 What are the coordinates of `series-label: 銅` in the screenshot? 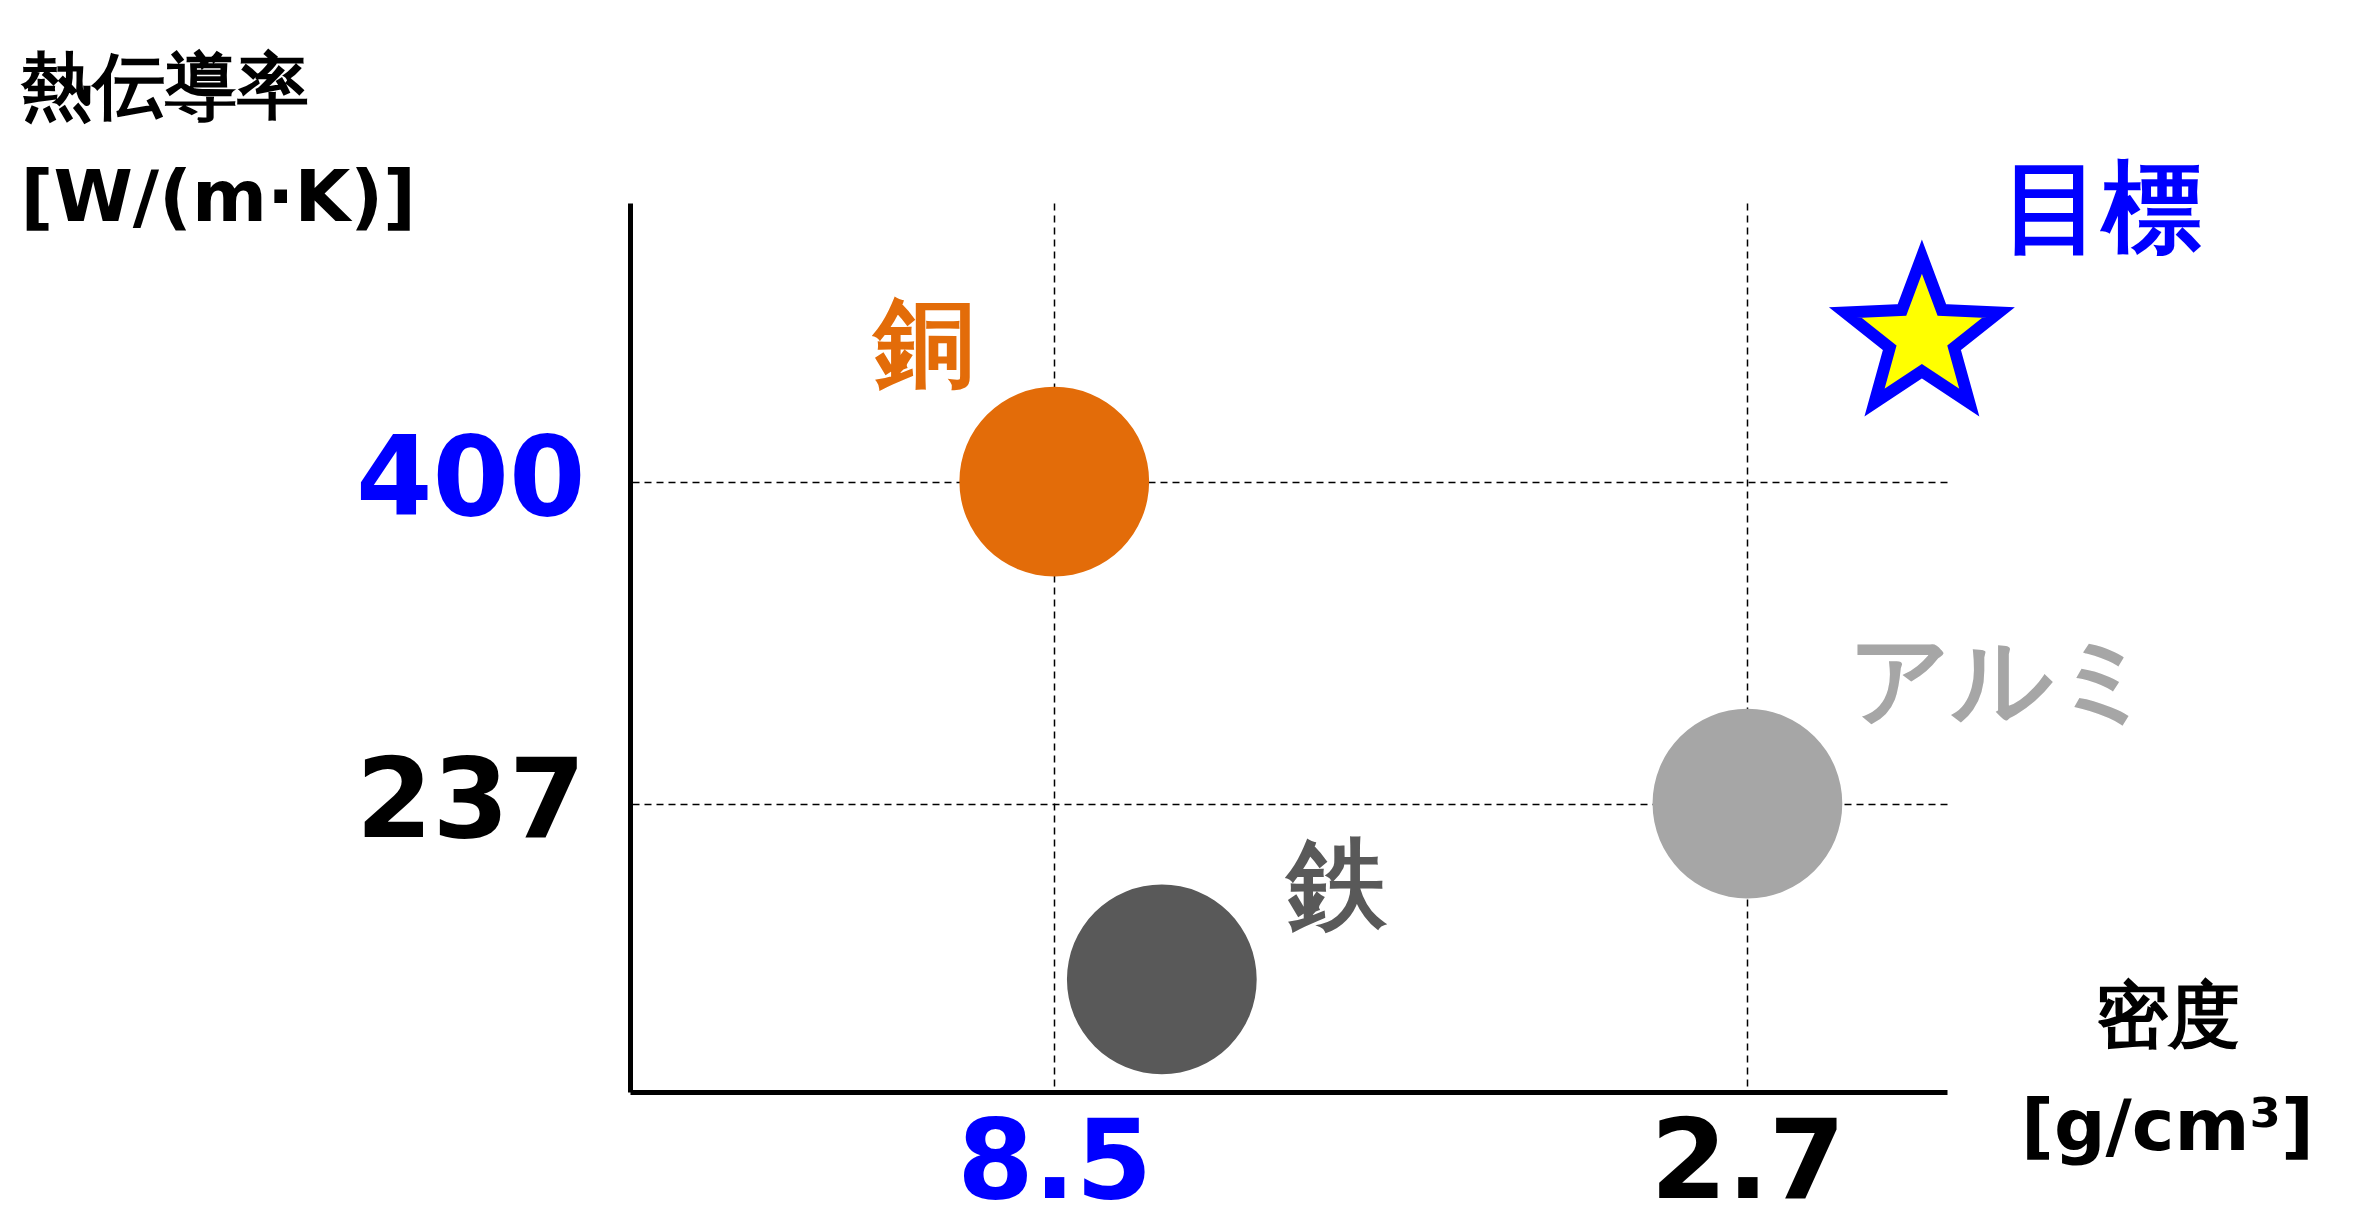 It's located at (923, 342).